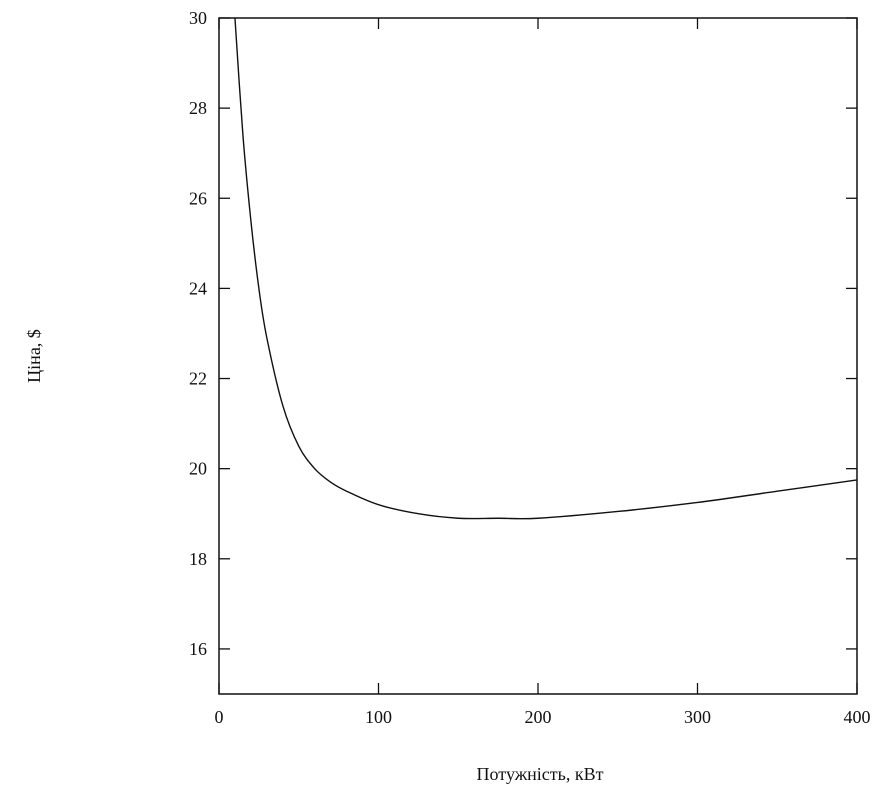 The height and width of the screenshot is (785, 880). I want to click on x-tick-label: 100, so click(378, 717).